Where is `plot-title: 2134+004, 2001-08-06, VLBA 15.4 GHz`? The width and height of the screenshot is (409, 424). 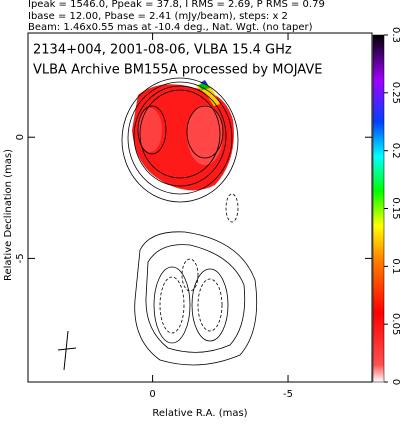 plot-title: 2134+004, 2001-08-06, VLBA 15.4 GHz is located at coordinates (162, 50).